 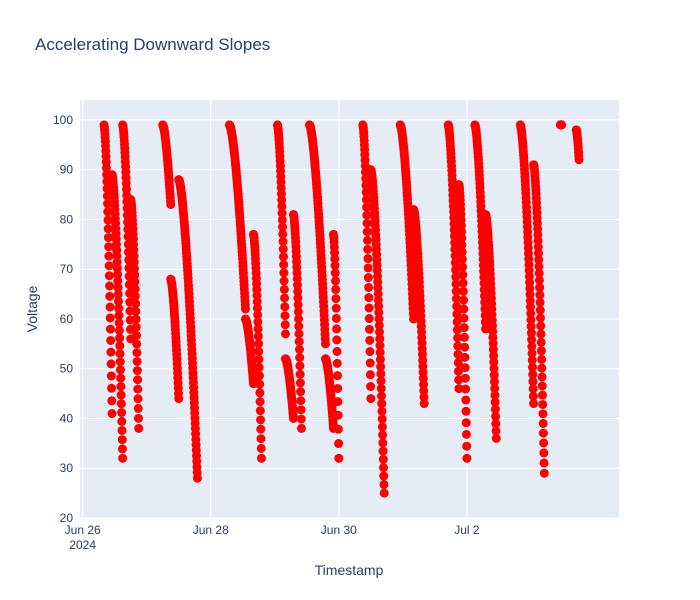 I want to click on x-axis-label: Timestamp, so click(x=349, y=570).